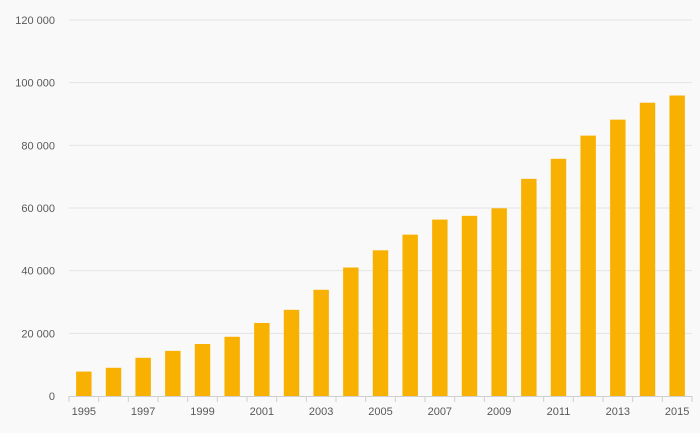 This screenshot has height=433, width=700. I want to click on x-tick-label: 1999, so click(202, 412).